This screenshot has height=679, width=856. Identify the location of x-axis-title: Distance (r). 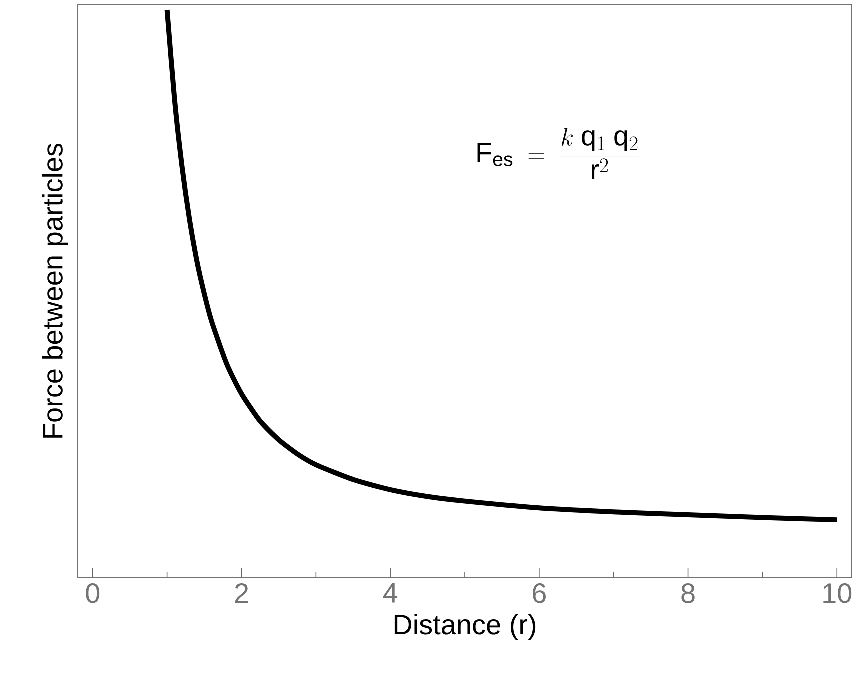
(465, 627).